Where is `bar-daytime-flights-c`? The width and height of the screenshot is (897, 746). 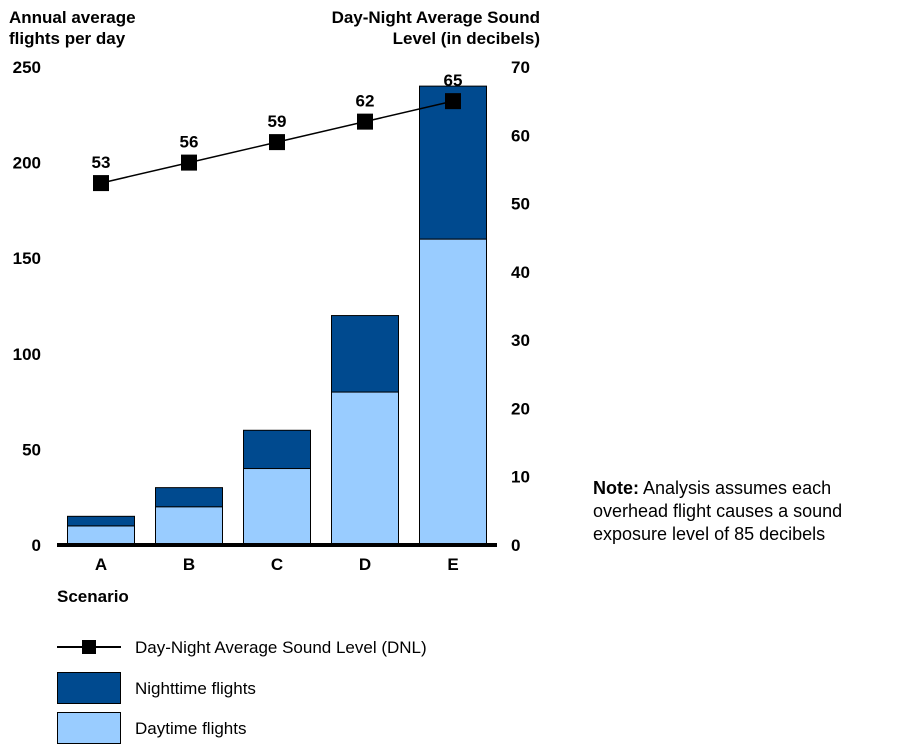
bar-daytime-flights-c is located at coordinates (277, 507).